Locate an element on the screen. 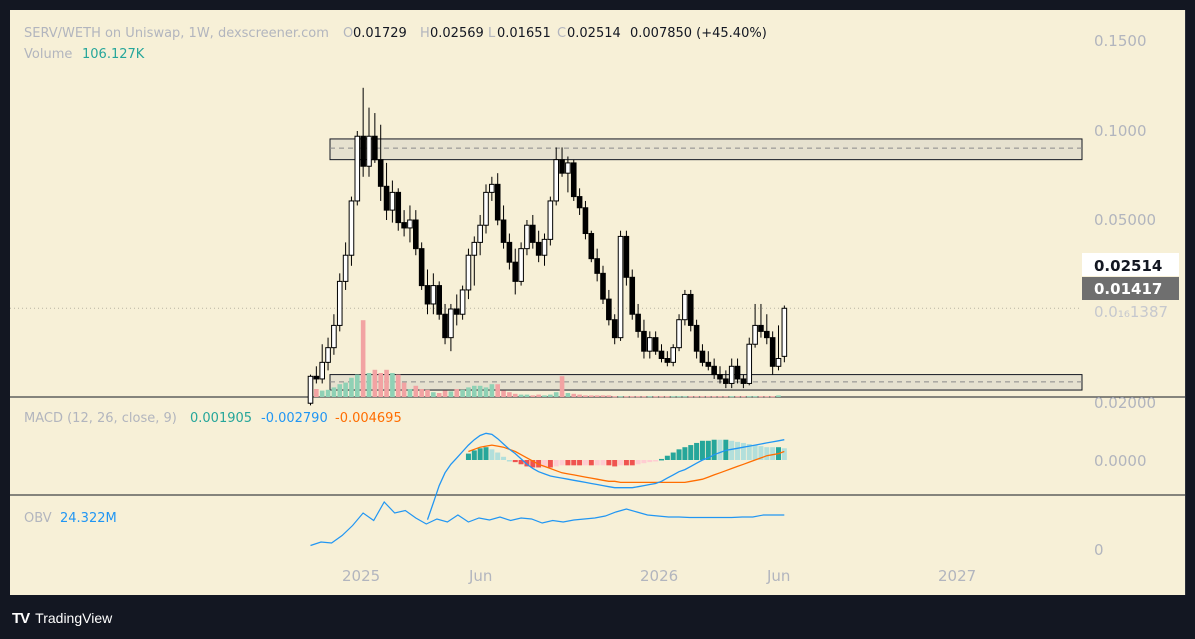 The width and height of the screenshot is (1195, 639). legend-h-value: 0.02569 is located at coordinates (457, 33).